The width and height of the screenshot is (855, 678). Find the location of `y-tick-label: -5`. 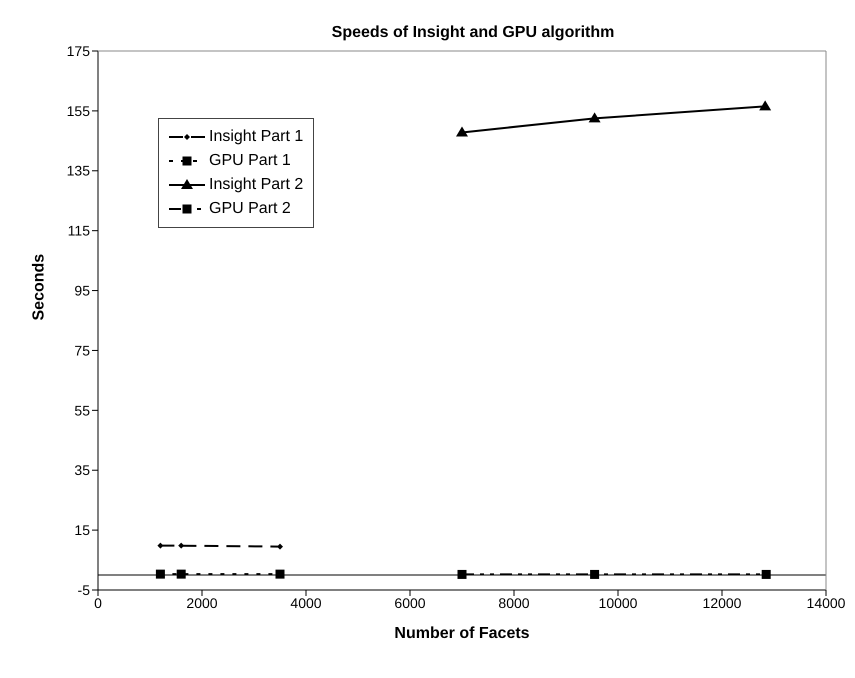

y-tick-label: -5 is located at coordinates (84, 590).